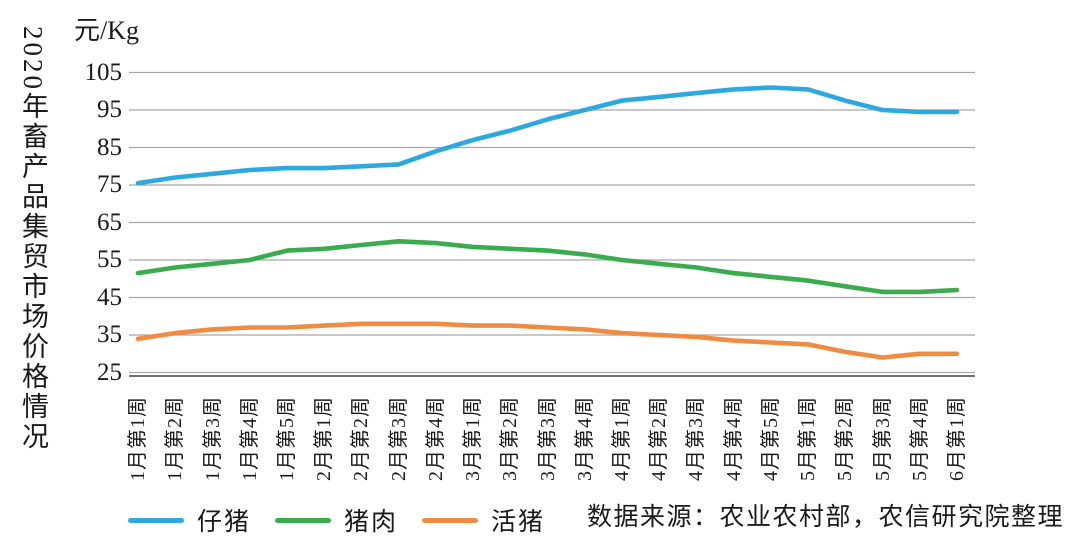 The image size is (1080, 543). What do you see at coordinates (109, 259) in the screenshot?
I see `y-tick-label-55: 55` at bounding box center [109, 259].